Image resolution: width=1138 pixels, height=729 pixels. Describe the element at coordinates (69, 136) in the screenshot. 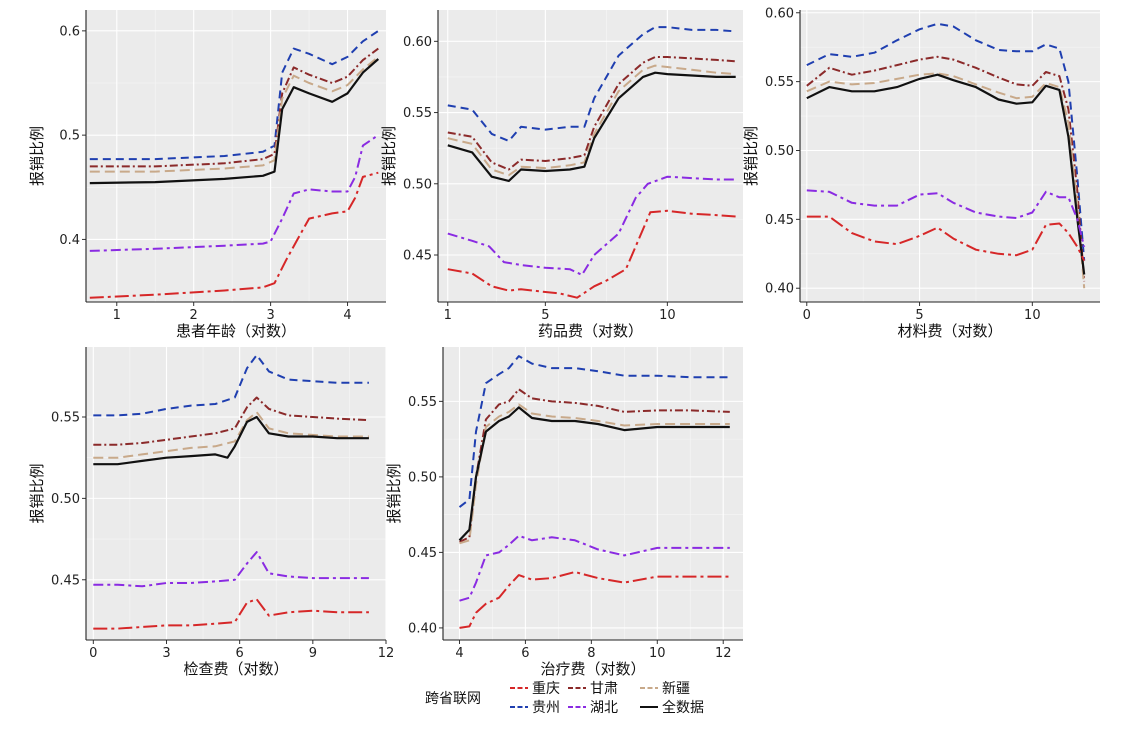

I see `y-tick-label: 0.5` at that location.